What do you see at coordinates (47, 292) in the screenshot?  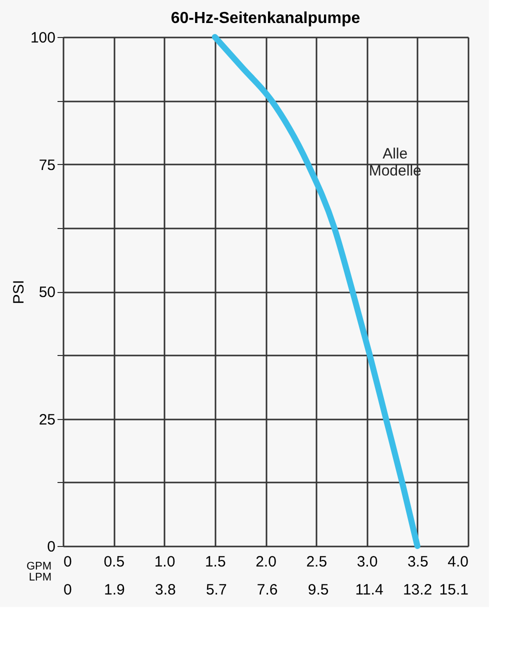 I see `y-tick-label: 50` at bounding box center [47, 292].